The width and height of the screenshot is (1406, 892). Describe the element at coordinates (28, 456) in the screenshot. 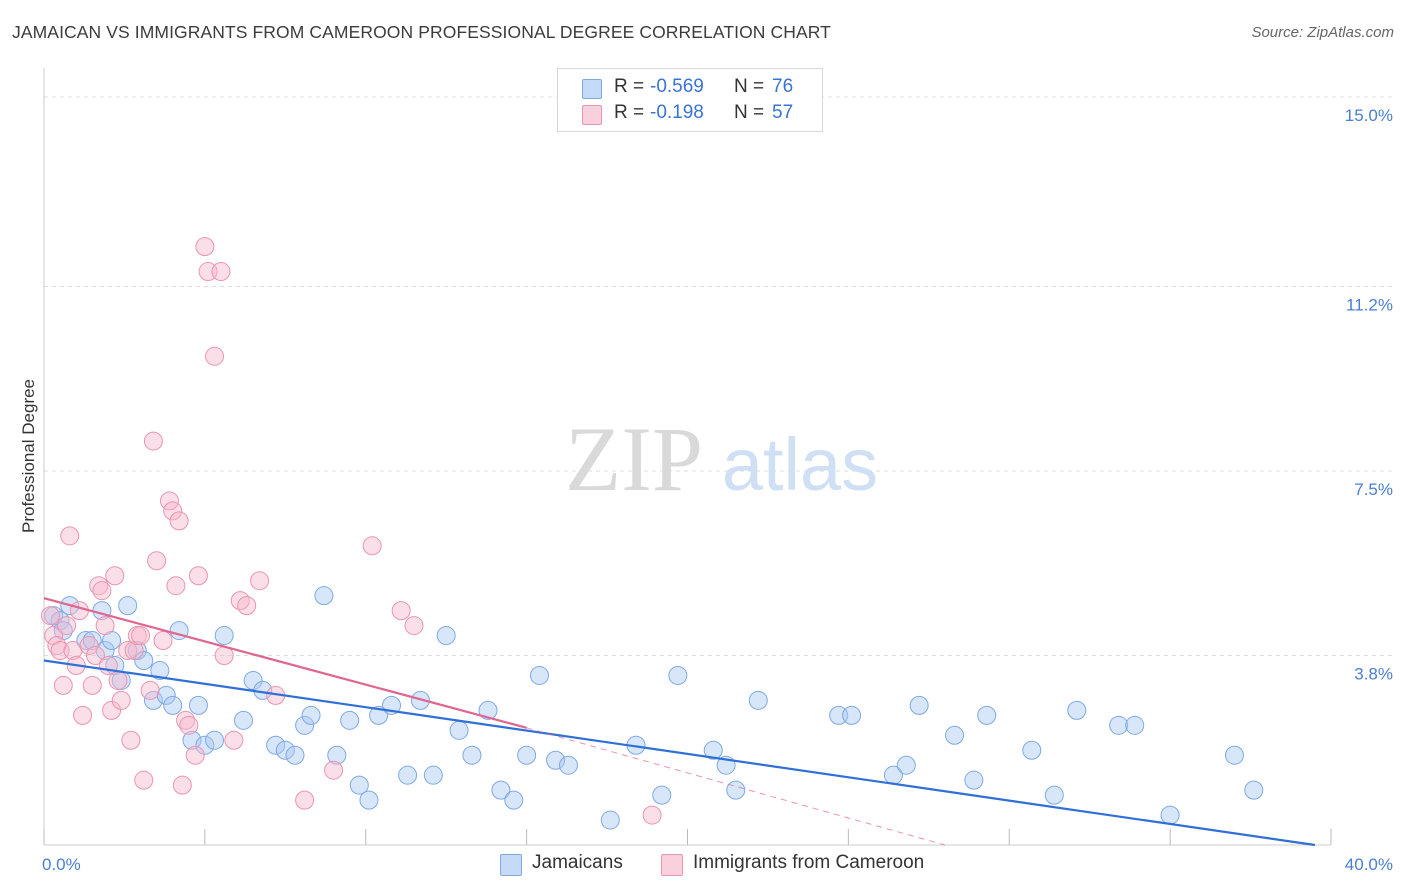

I see `y-axis-label: Professional Degree` at that location.